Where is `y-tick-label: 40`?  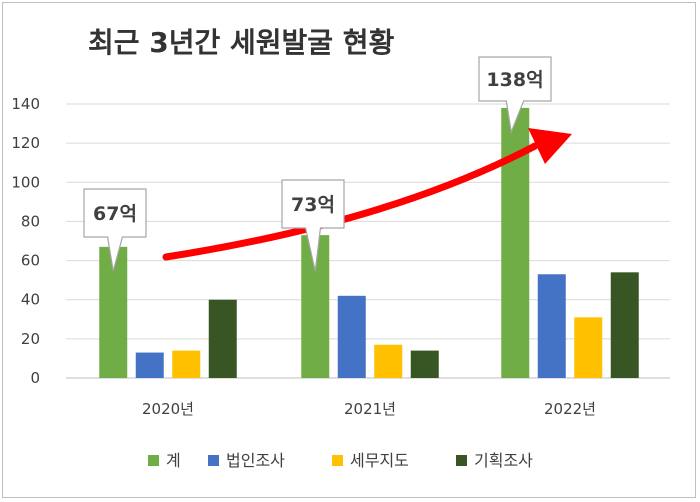 y-tick-label: 40 is located at coordinates (30, 300).